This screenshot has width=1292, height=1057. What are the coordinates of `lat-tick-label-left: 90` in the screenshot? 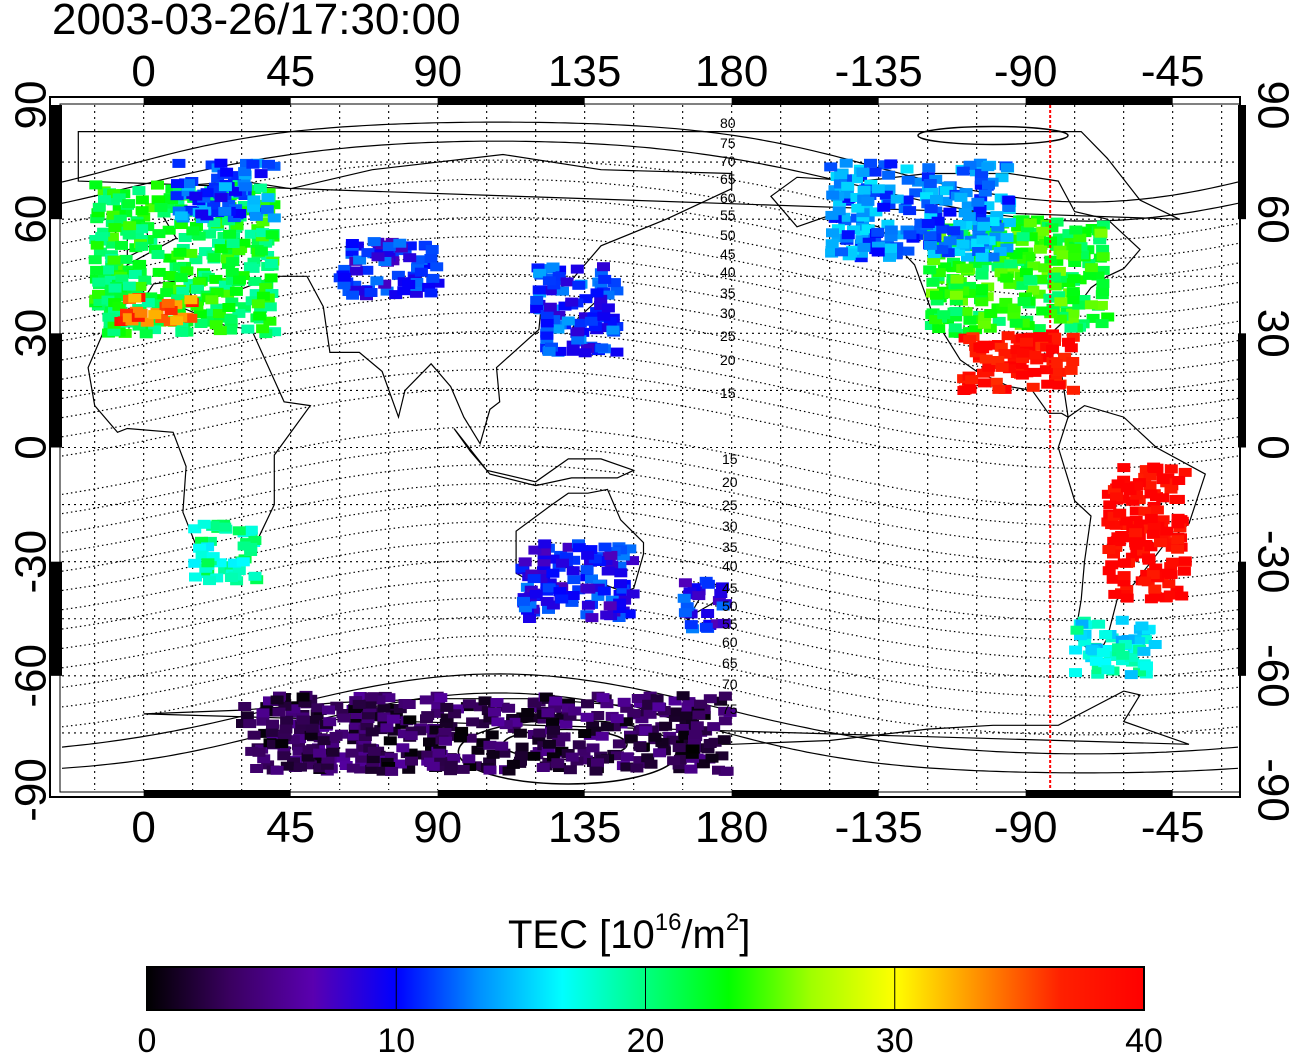 It's located at (31, 105).